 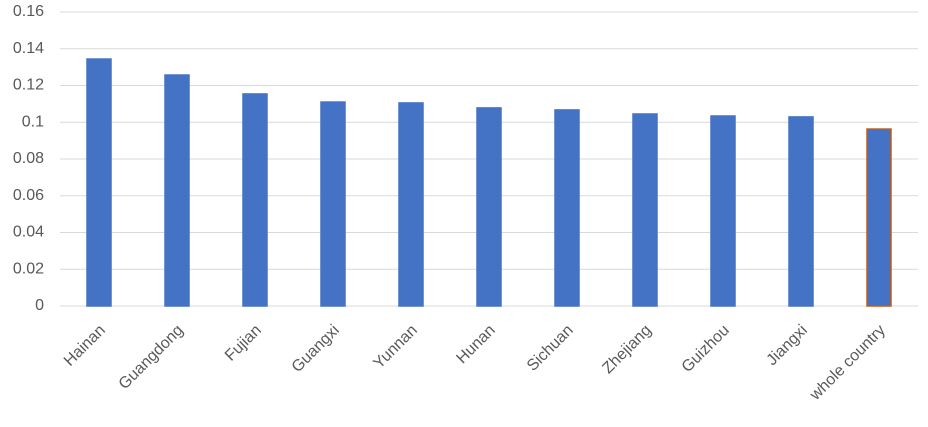 I want to click on y-tick-label: 0.02, so click(x=28, y=268).